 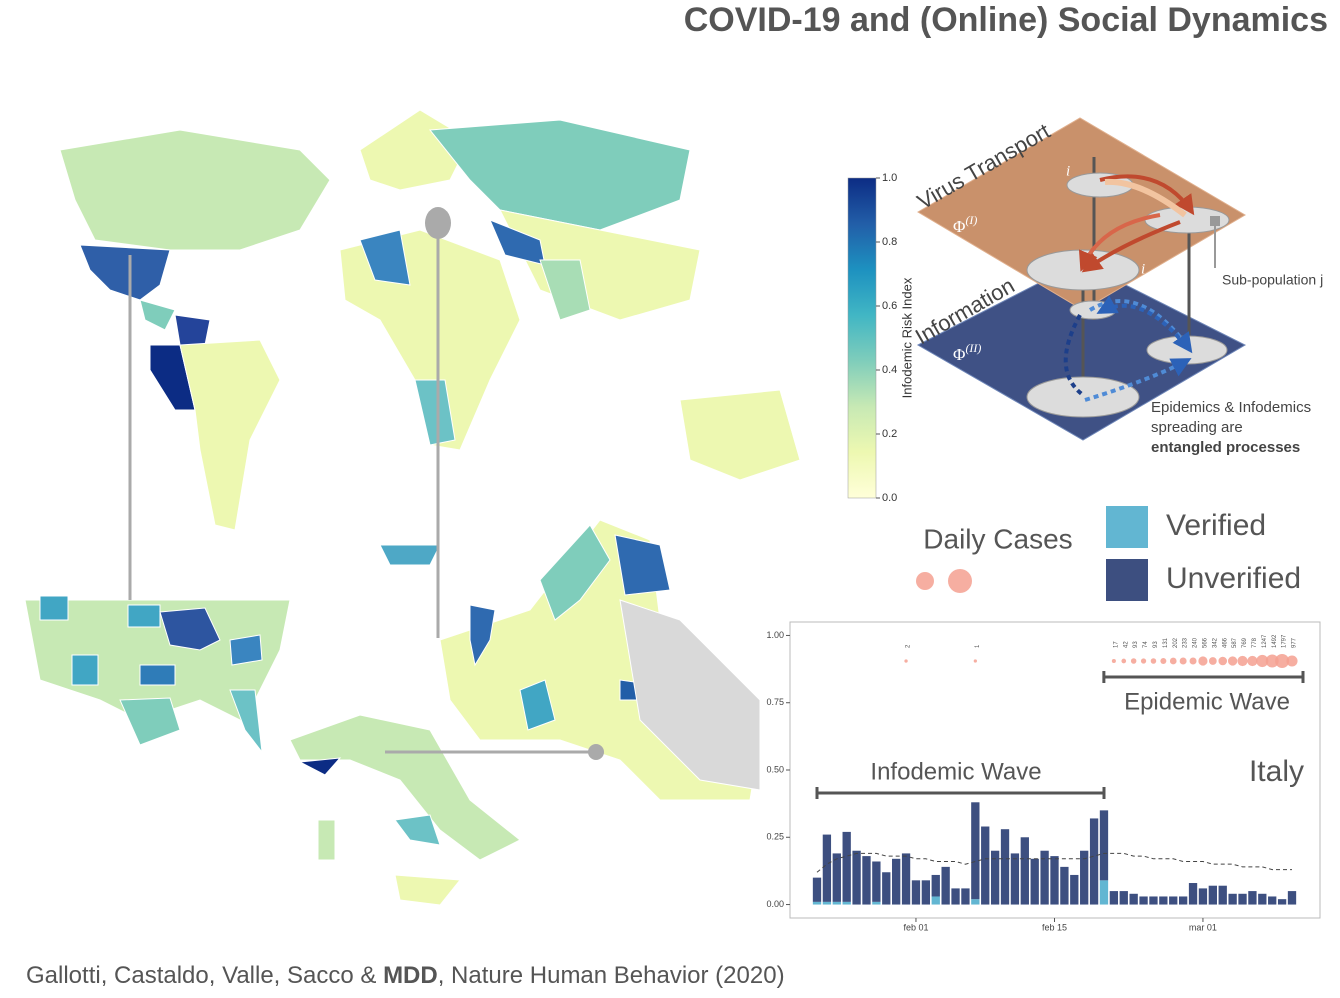 What do you see at coordinates (1081, 214) in the screenshot?
I see `transport-layer` at bounding box center [1081, 214].